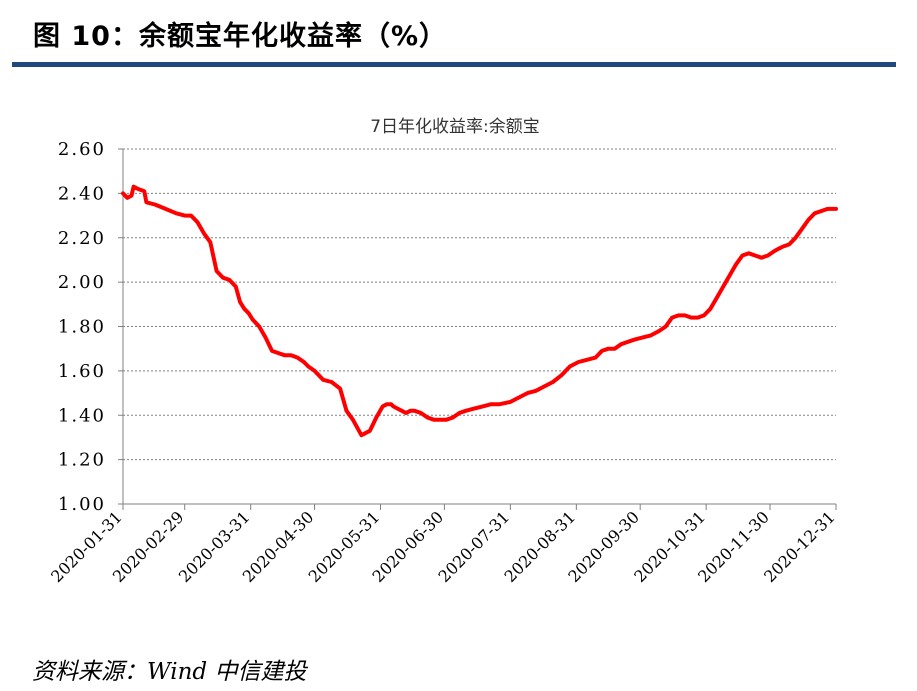 This screenshot has height=691, width=917. What do you see at coordinates (455, 127) in the screenshot?
I see `chart-title: 7日年化收益率:余额宝` at bounding box center [455, 127].